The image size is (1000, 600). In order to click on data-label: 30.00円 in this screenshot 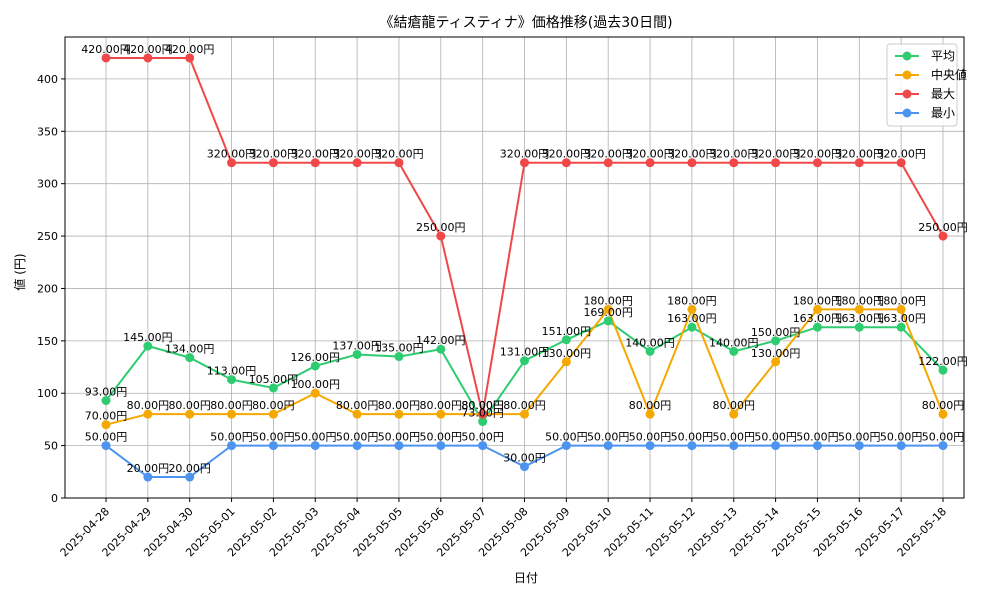, I will do `click(524, 458)`.